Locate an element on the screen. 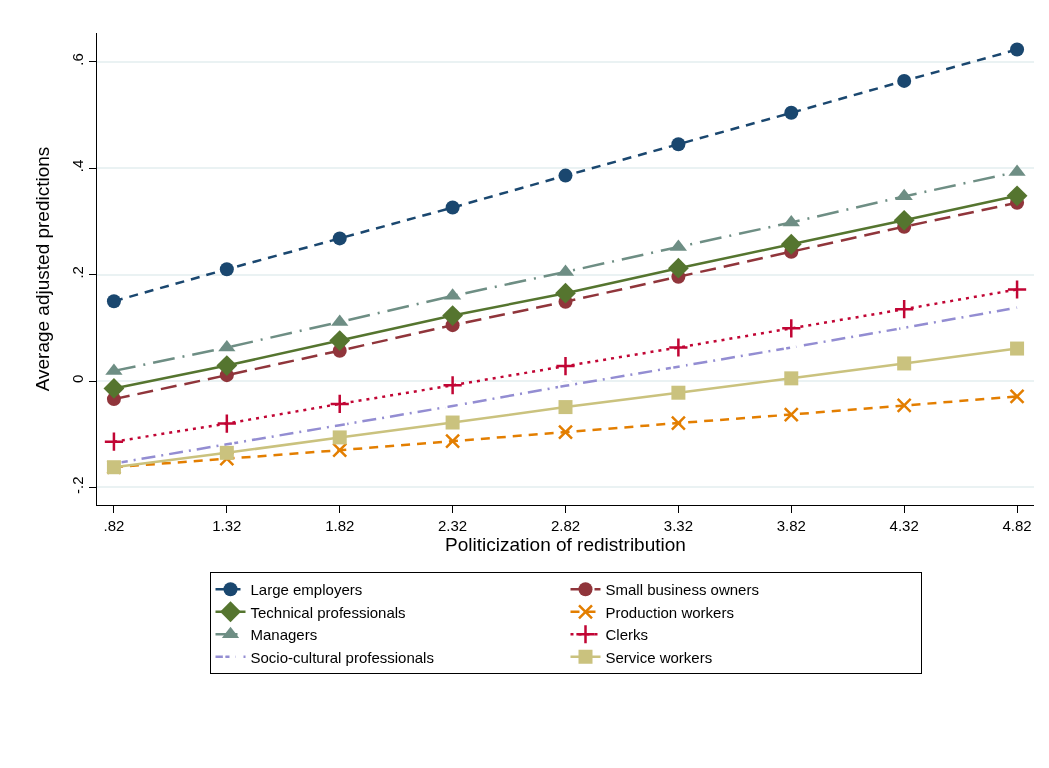 This screenshot has width=1049, height=768. x-tick-label: 4.32 is located at coordinates (904, 526).